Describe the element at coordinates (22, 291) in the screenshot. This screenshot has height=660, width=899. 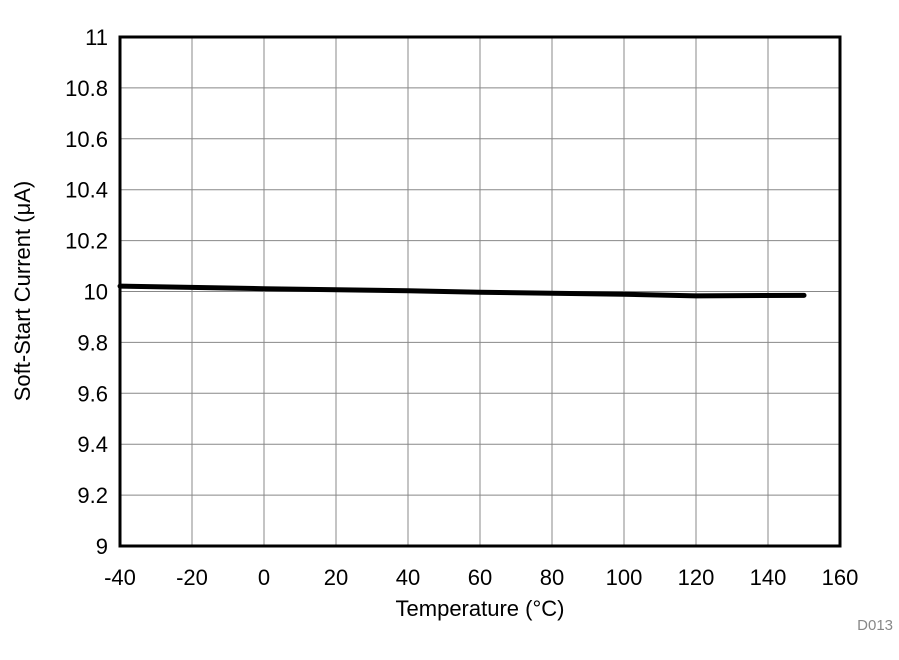
I see `y-axis-label: Soft-Start Current (μA)` at that location.